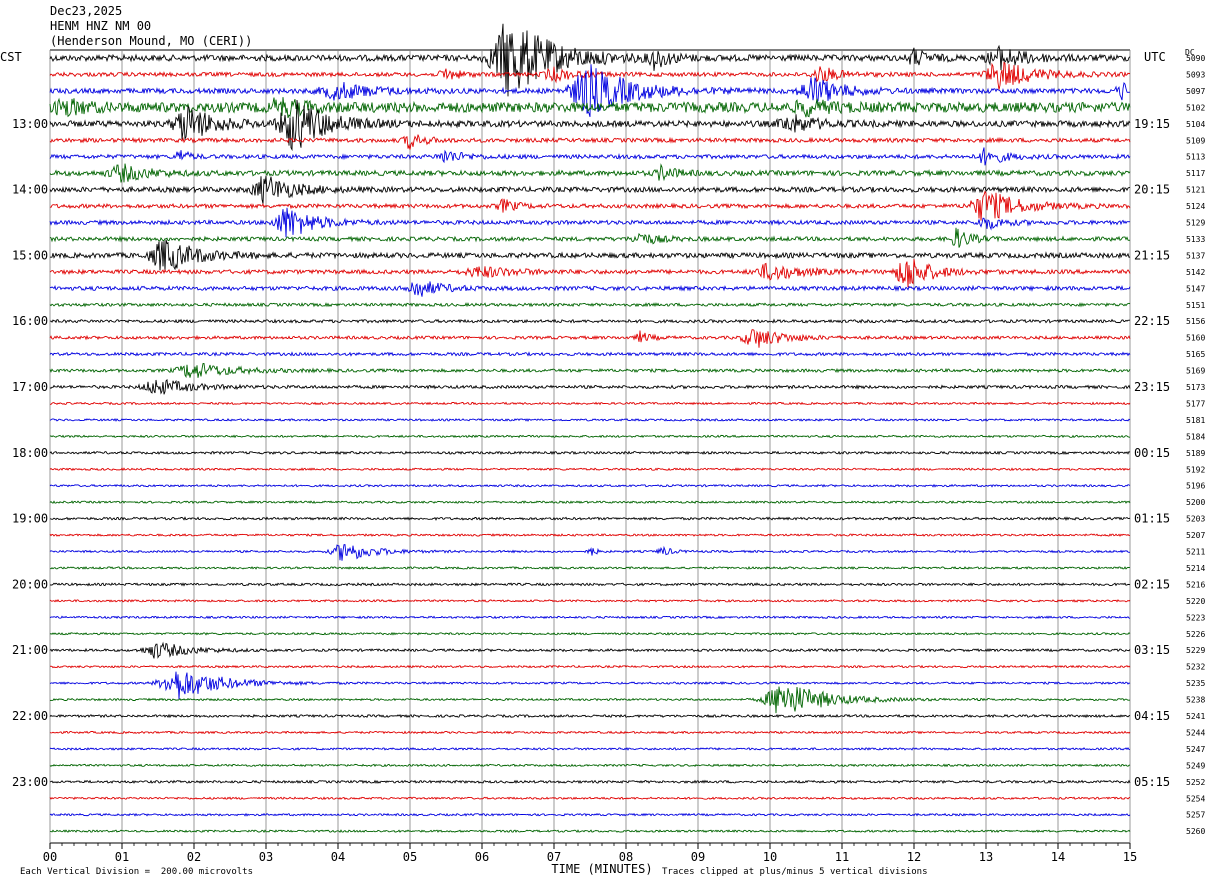 The image size is (1210, 886). Describe the element at coordinates (1195, 535) in the screenshot. I see `dc-offset-label: 5207` at that location.